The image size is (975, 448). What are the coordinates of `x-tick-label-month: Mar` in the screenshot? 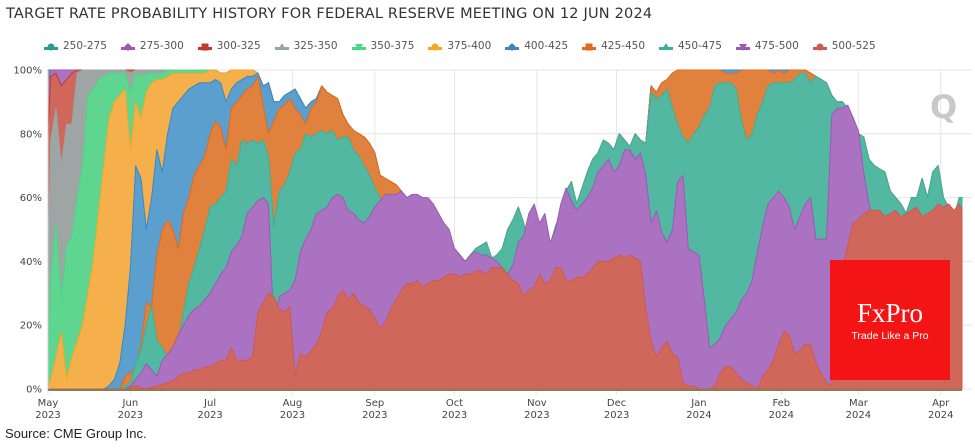 It's located at (859, 403).